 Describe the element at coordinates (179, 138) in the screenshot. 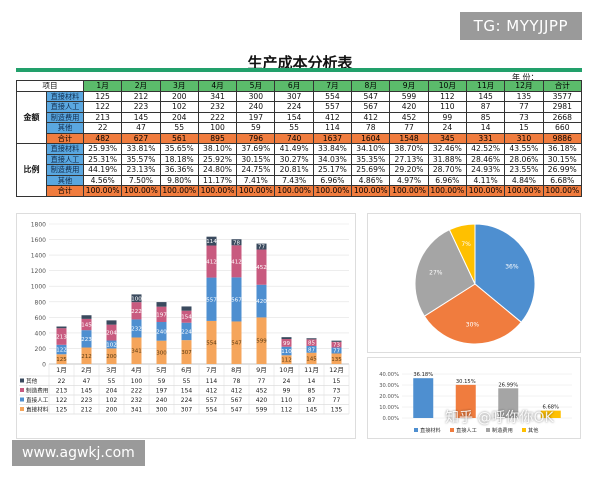

I see `table-cell: 561` at that location.